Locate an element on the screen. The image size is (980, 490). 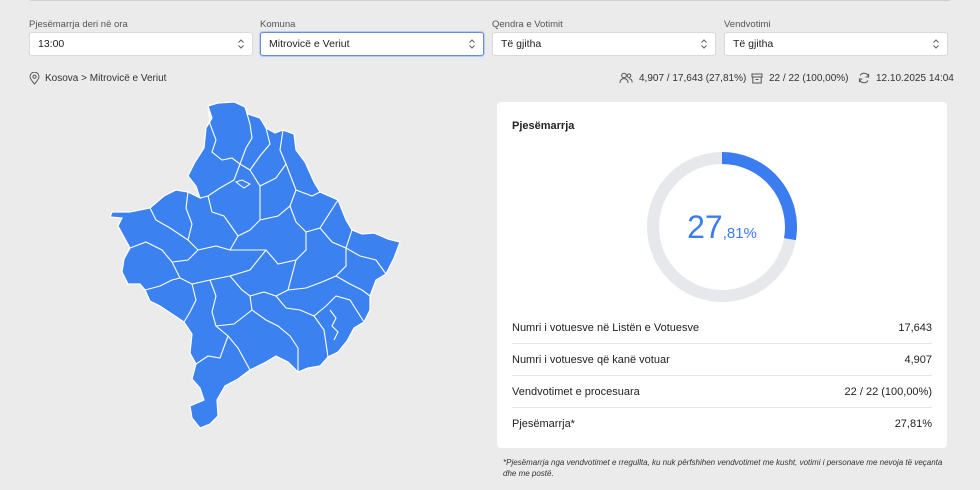
voters-stat: 4,907 / 17,643 (27,81%) is located at coordinates (682, 78).